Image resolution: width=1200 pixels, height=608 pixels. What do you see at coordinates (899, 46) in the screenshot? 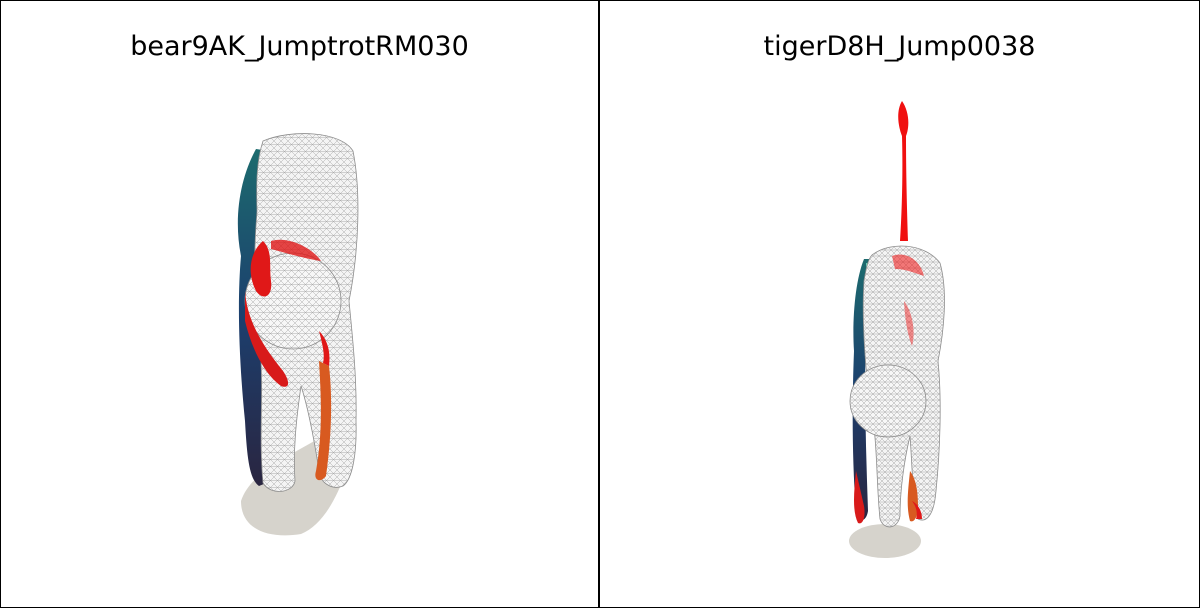
I see `panel-title-tiger: tigerD8H_Jump0038` at bounding box center [899, 46].